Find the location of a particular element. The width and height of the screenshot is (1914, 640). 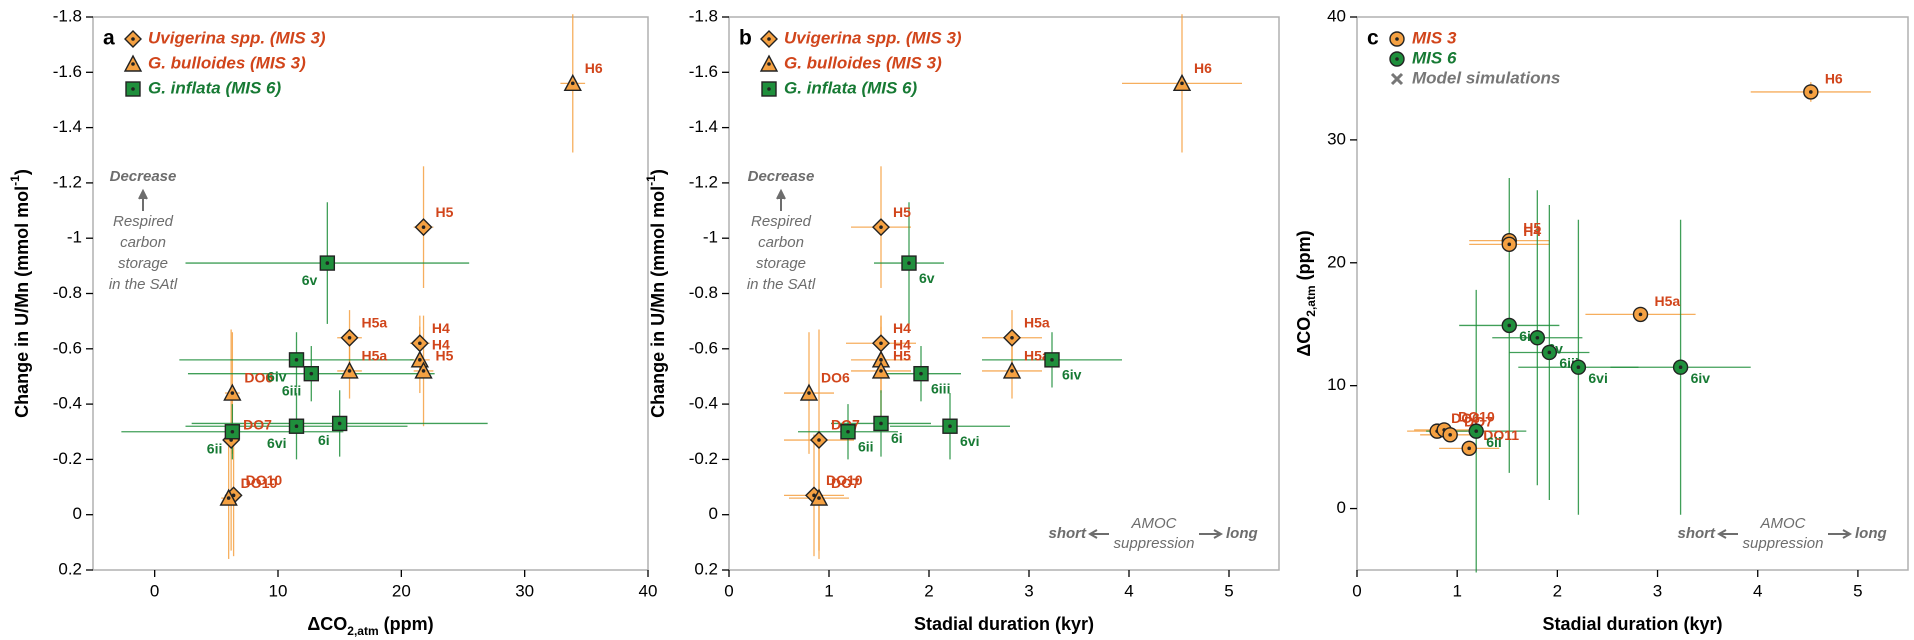

annotation: Respired is located at coordinates (143, 221).